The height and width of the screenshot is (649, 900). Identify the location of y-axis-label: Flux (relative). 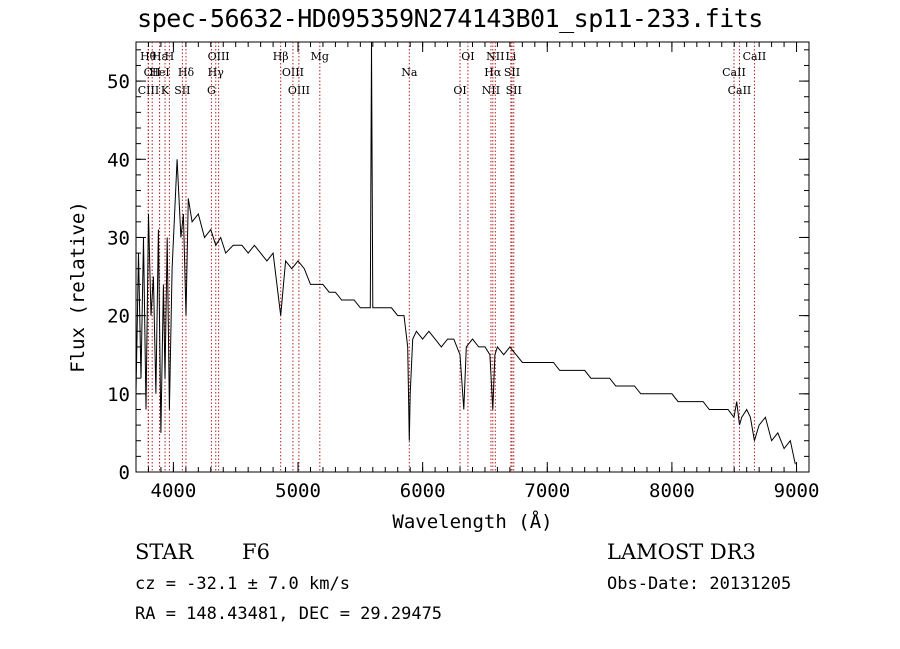
(78, 287).